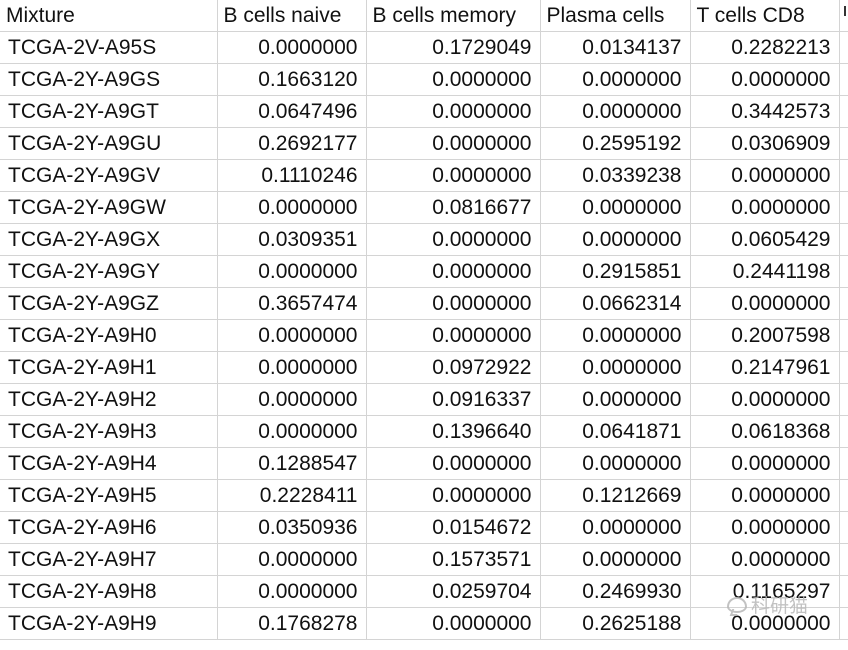 Image resolution: width=848 pixels, height=650 pixels. I want to click on value-cell: 0.0916337, so click(453, 399).